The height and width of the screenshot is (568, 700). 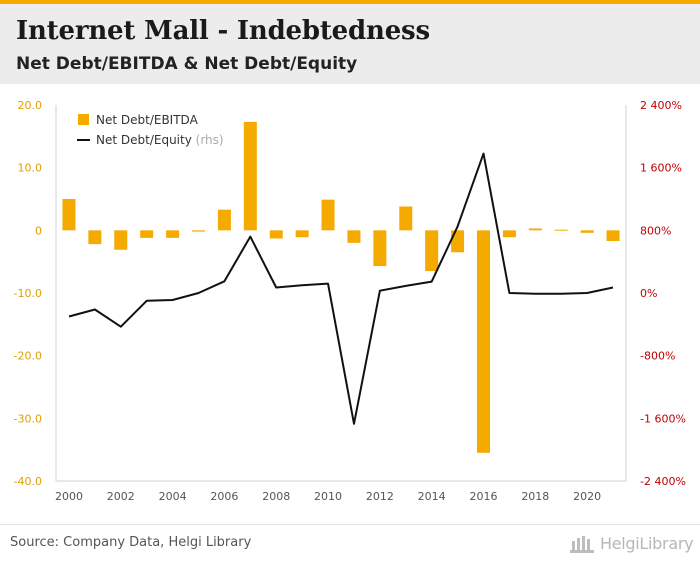 I want to click on logo-text: HelgiLibrary, so click(x=647, y=543).